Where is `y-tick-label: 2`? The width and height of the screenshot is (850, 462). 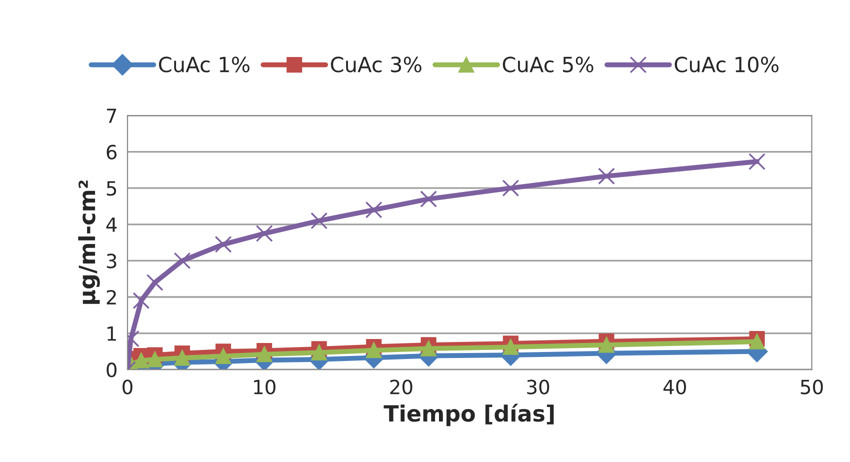
y-tick-label: 2 is located at coordinates (111, 297).